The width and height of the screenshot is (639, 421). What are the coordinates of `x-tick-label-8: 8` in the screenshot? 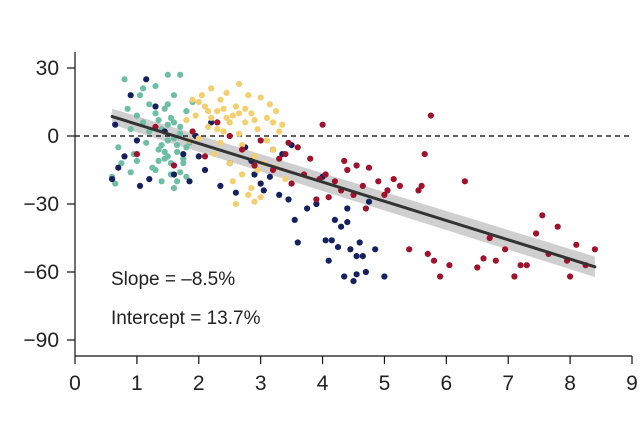 It's located at (570, 383).